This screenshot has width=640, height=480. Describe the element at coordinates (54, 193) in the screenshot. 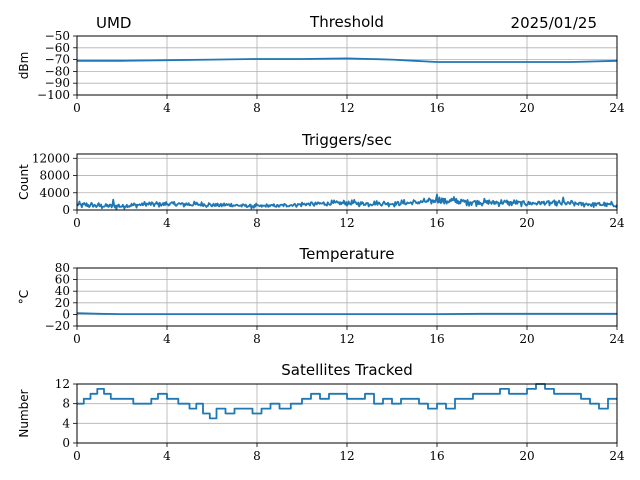

I see `y-tick-label: 4000` at that location.